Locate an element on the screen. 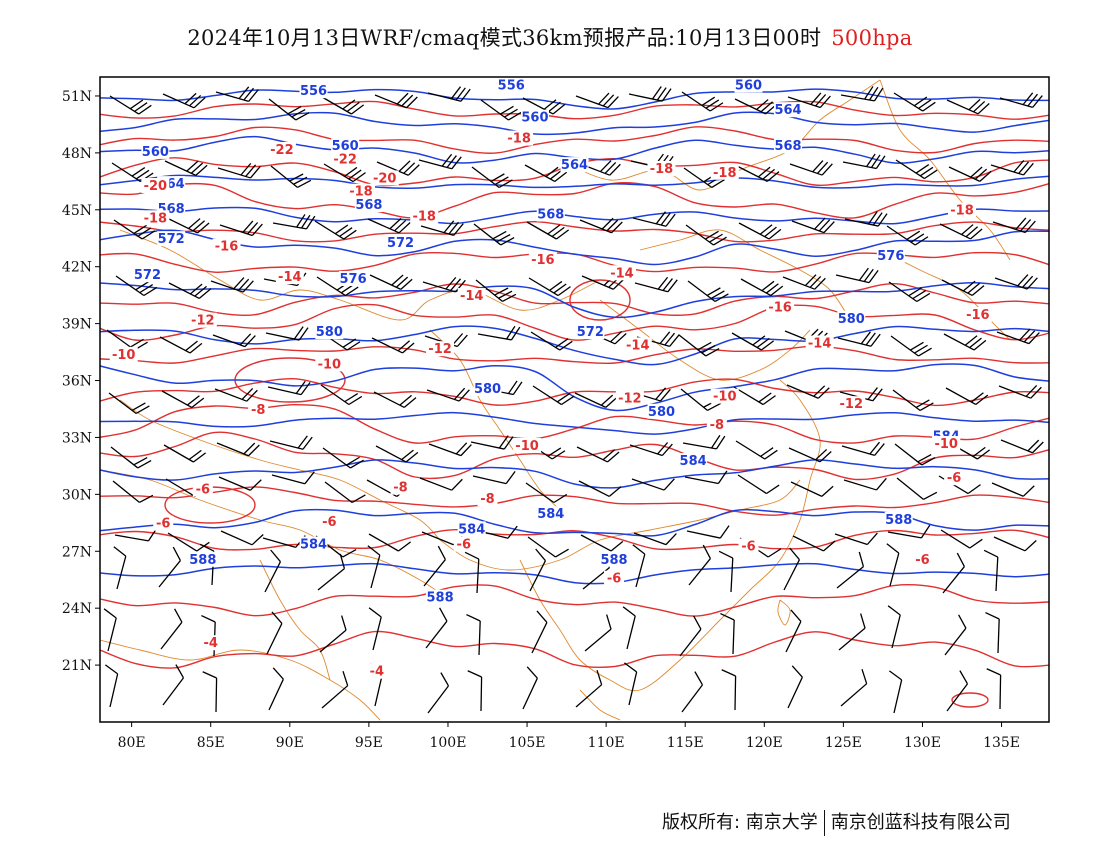 This screenshot has width=1100, height=850. lon-tick-label: 135E is located at coordinates (1001, 743).